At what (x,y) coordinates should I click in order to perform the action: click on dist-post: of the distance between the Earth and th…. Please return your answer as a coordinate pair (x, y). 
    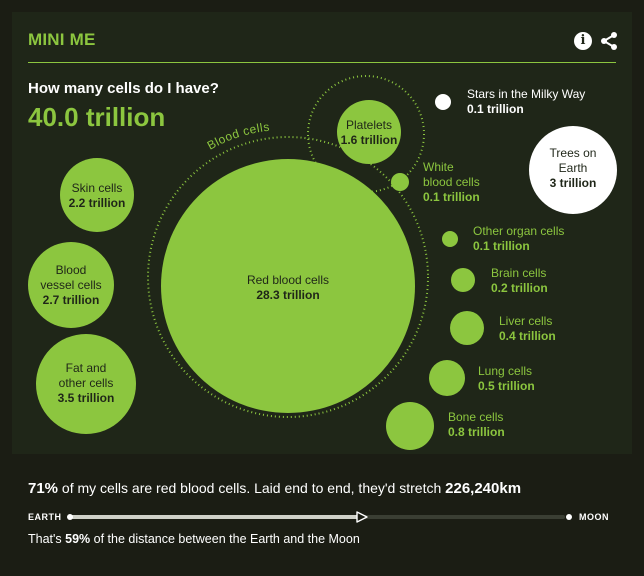
    Looking at the image, I should click on (225, 539).